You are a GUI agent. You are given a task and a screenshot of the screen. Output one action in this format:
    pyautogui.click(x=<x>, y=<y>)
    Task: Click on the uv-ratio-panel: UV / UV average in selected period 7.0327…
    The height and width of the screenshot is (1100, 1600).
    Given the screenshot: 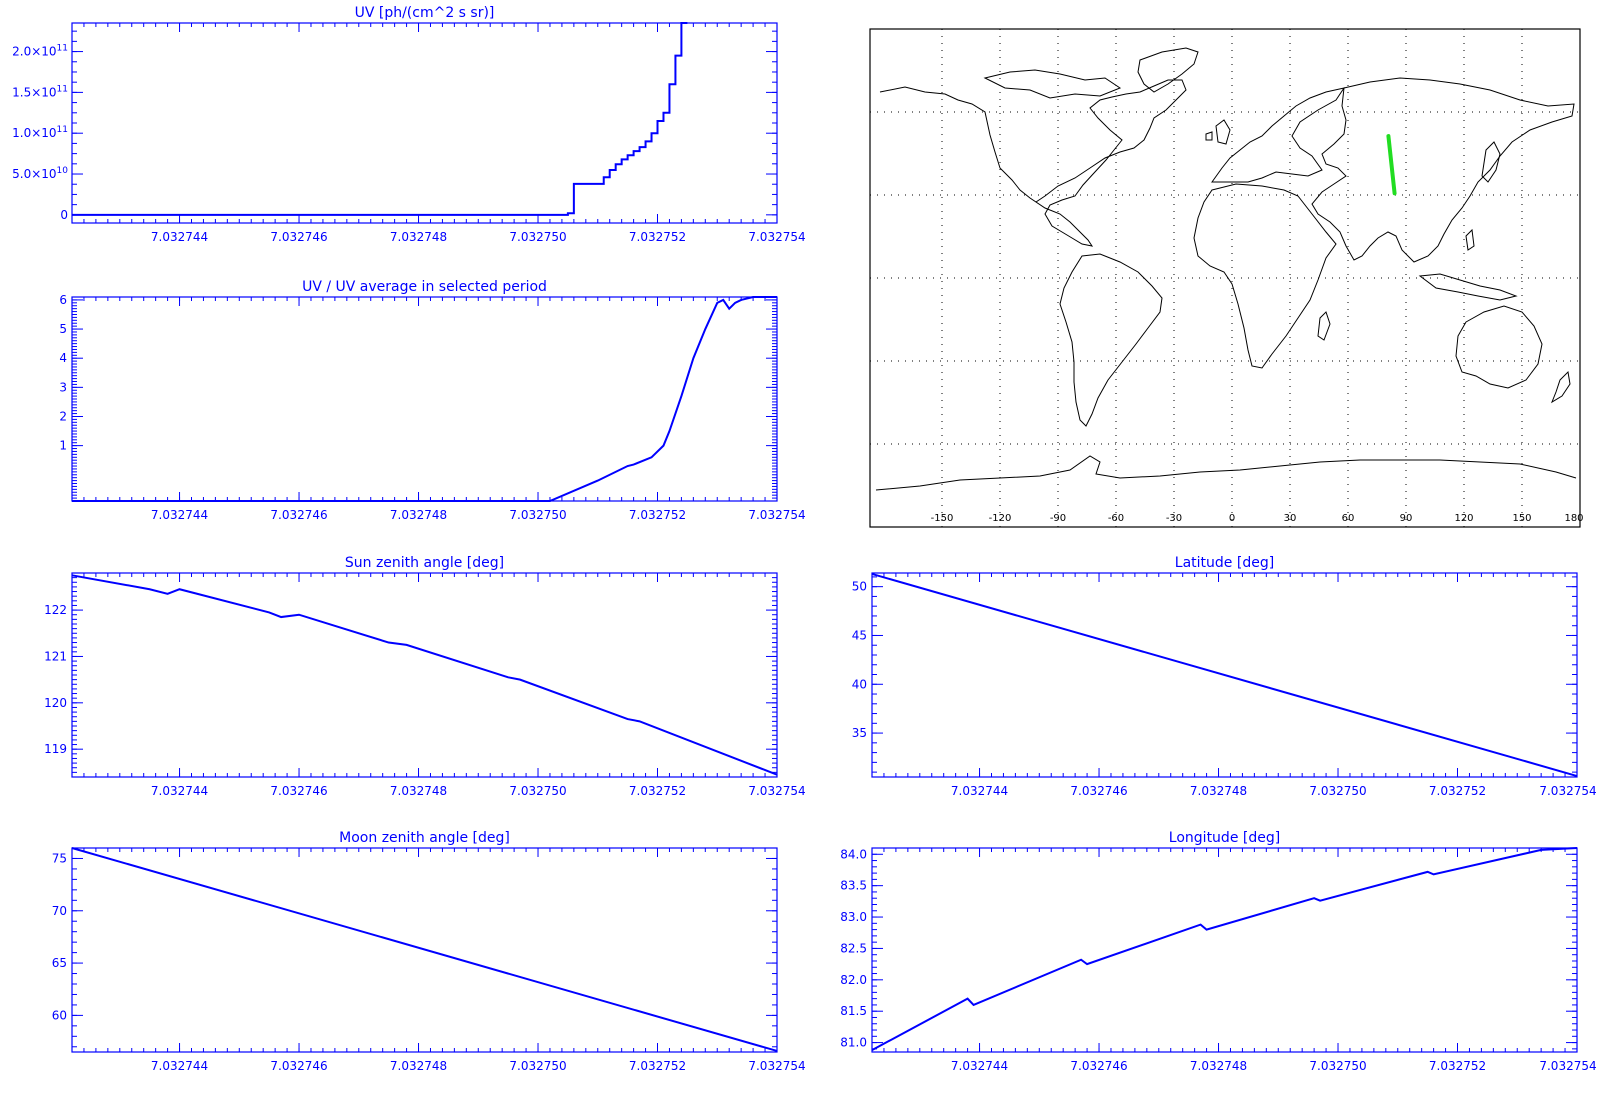 What is the action you would take?
    pyautogui.click(x=432, y=400)
    